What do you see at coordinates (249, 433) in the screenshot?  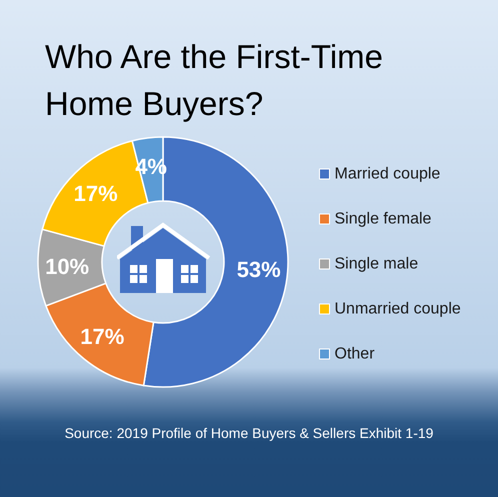 I see `source-note: Source: 2019 Profile of Home Buyers & Sellers Exhibit 1-19` at bounding box center [249, 433].